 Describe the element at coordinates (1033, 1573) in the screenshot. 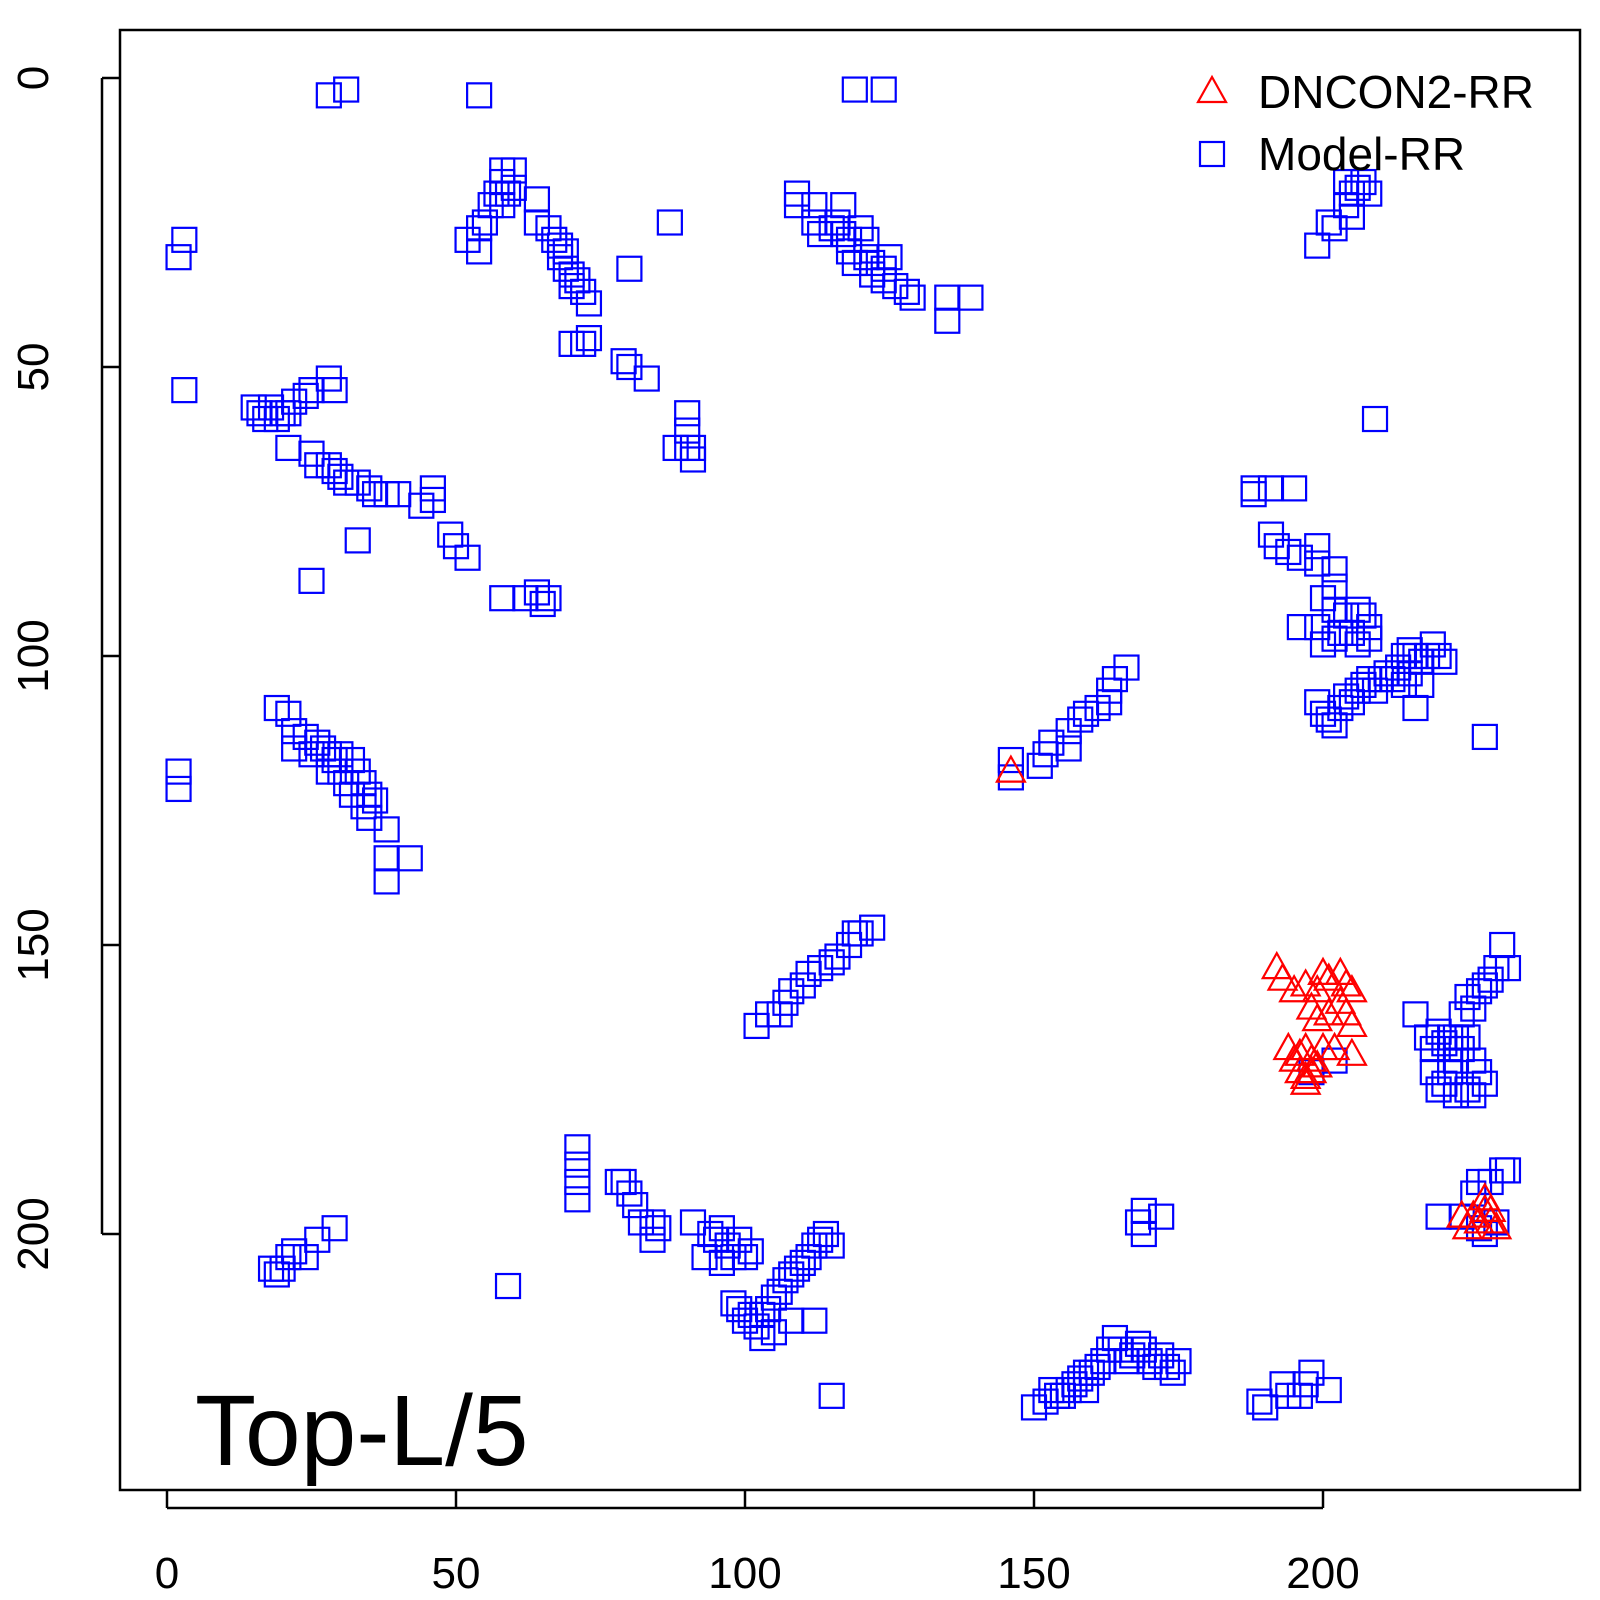

I see `x-tick-label: 150` at that location.